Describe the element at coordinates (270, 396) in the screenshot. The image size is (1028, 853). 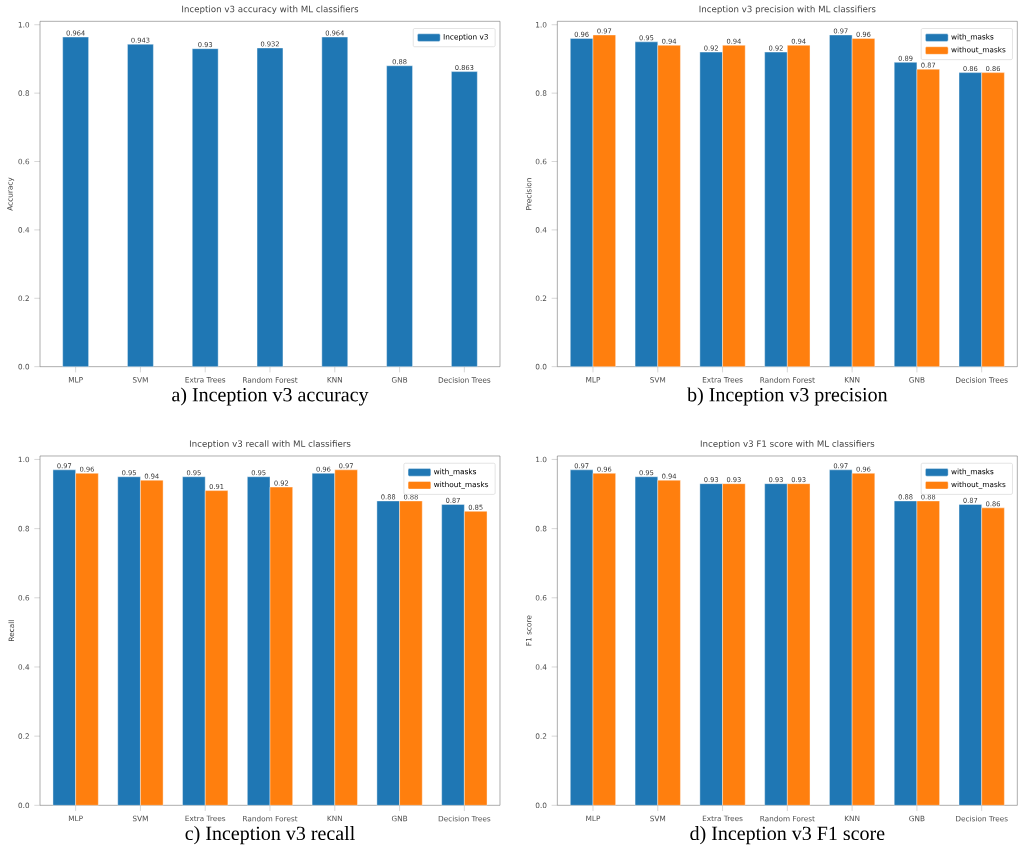
I see `text: a) Inception v3 accuracy` at that location.